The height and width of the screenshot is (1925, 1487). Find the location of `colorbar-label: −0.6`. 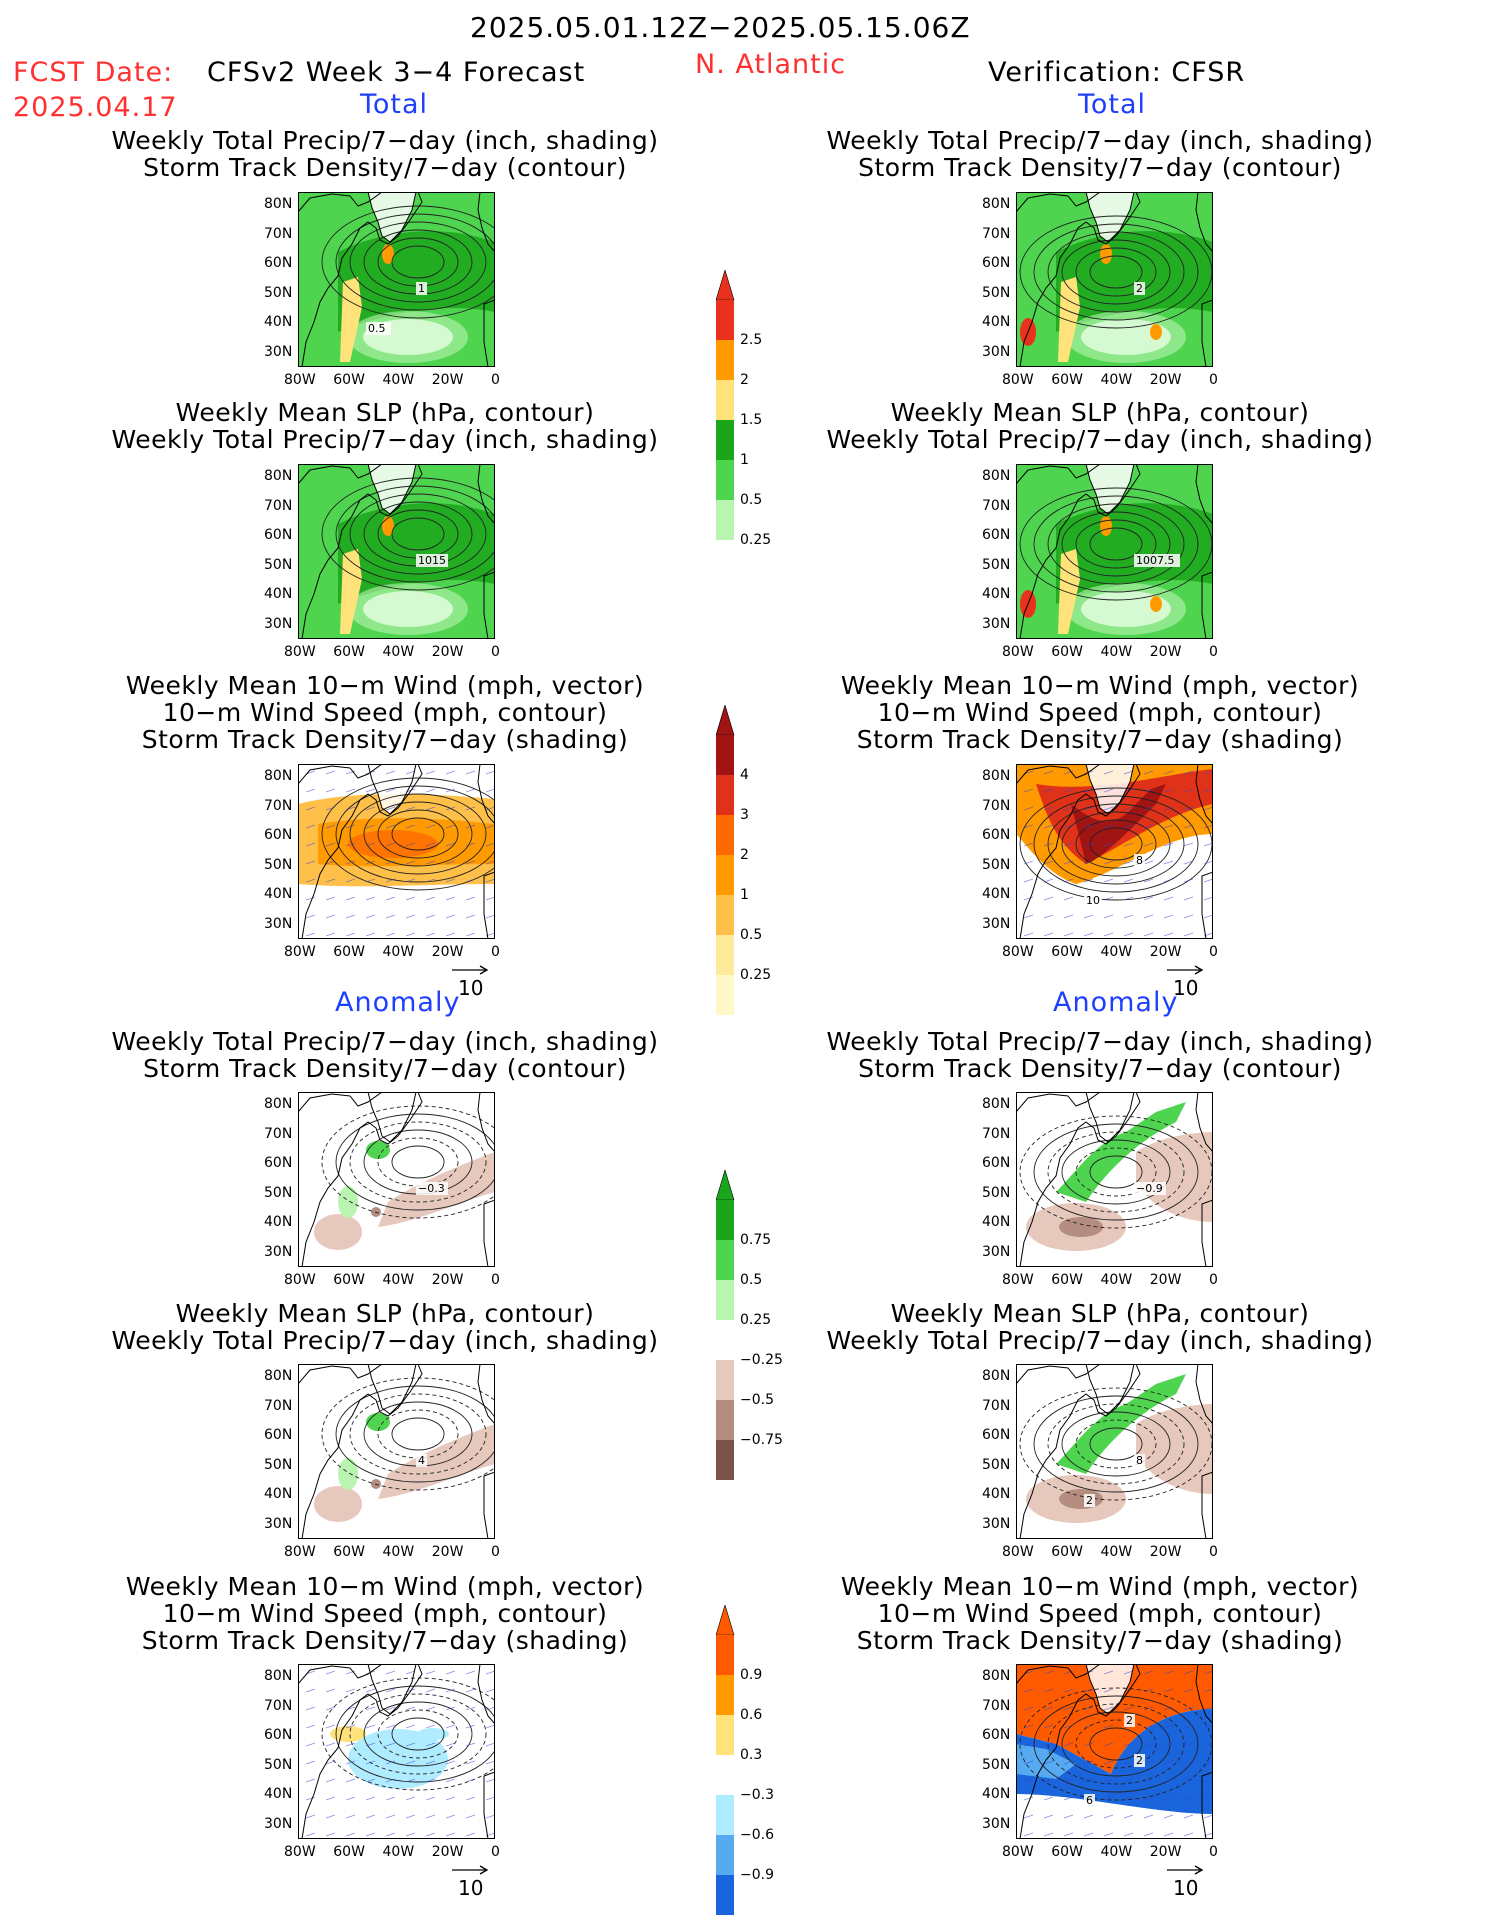

colorbar-label: −0.6 is located at coordinates (757, 1835).